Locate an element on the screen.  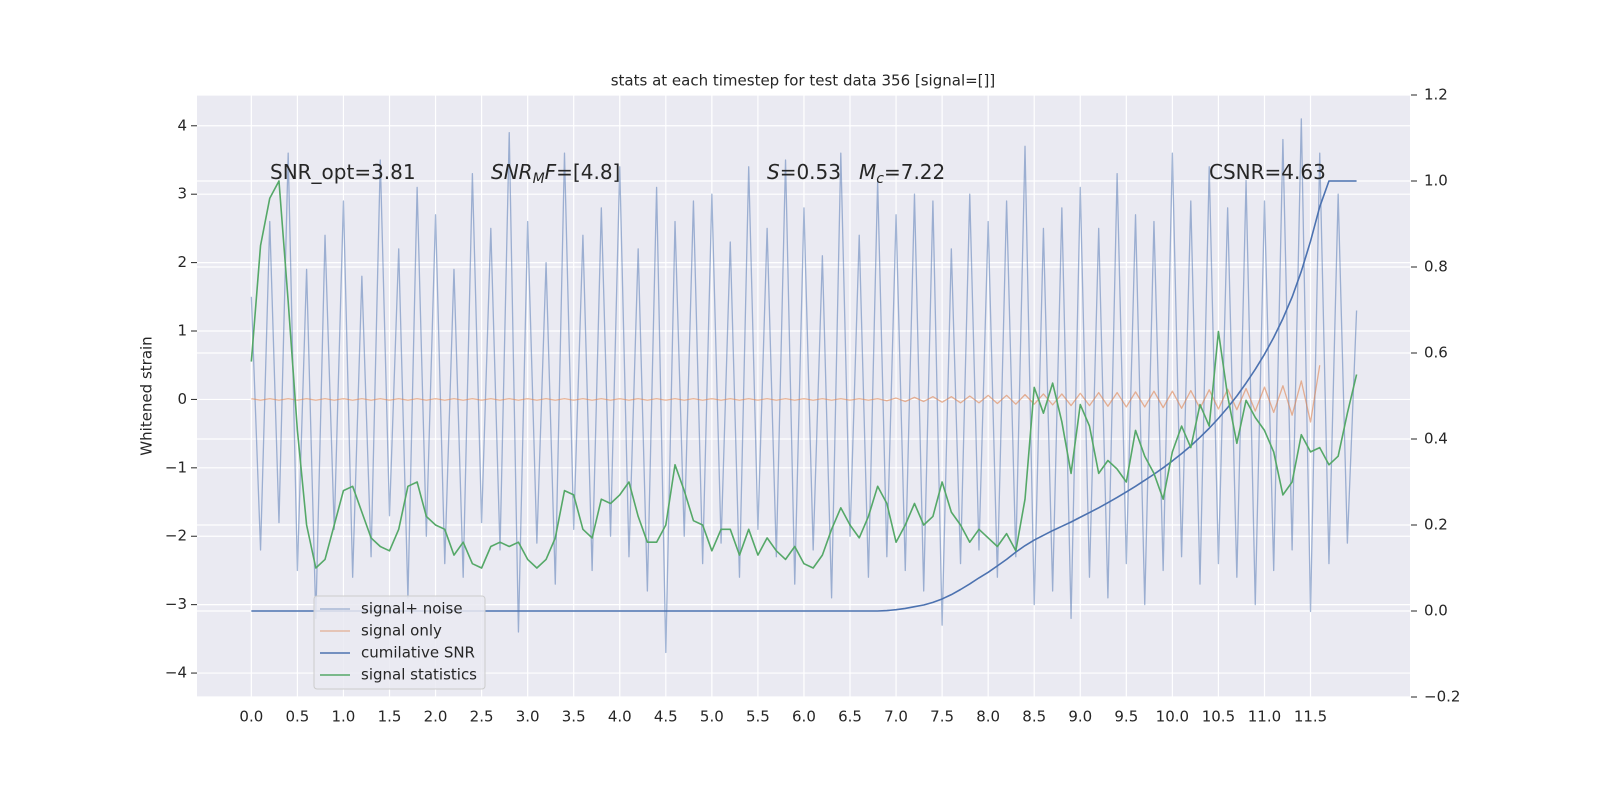
y-tick-label: 4 is located at coordinates (182, 125).